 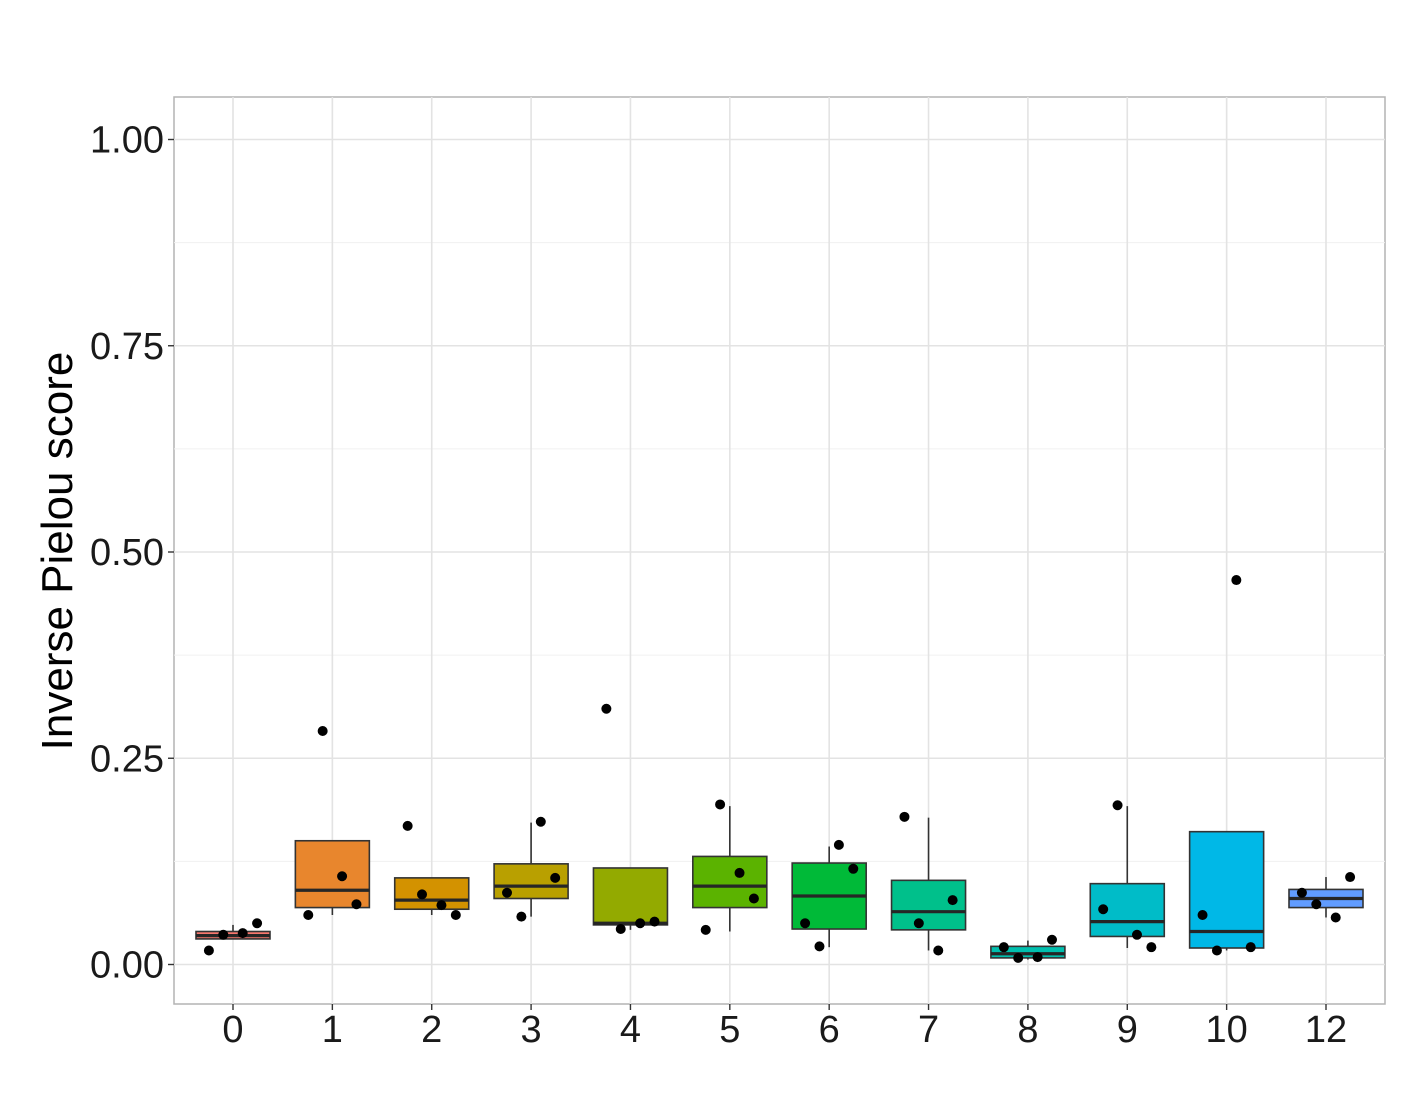 What do you see at coordinates (1326, 1030) in the screenshot?
I see `x-tick-label: 12` at bounding box center [1326, 1030].